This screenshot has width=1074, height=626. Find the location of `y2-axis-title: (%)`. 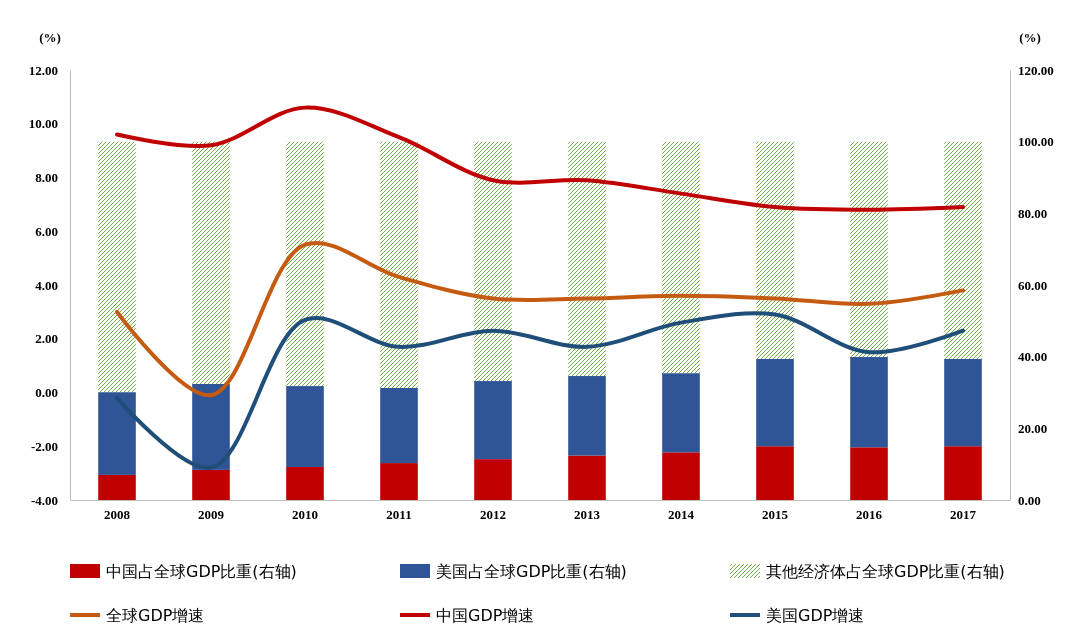

y2-axis-title: (%) is located at coordinates (1030, 37).